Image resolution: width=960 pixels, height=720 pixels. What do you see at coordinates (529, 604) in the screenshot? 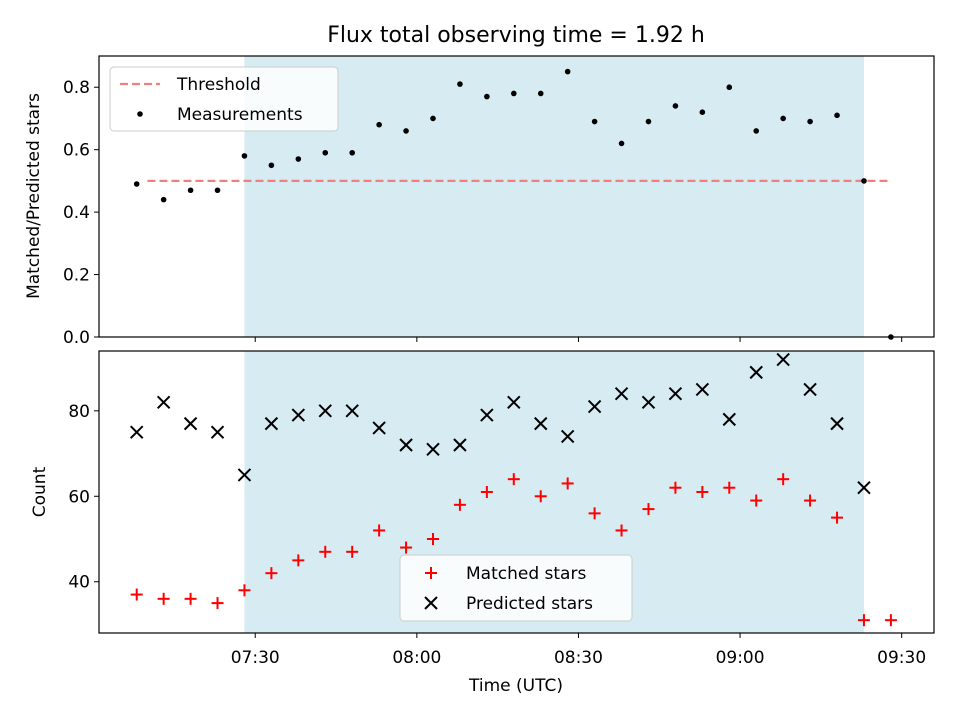
I see `legend-predicted-label: Predicted stars` at bounding box center [529, 604].